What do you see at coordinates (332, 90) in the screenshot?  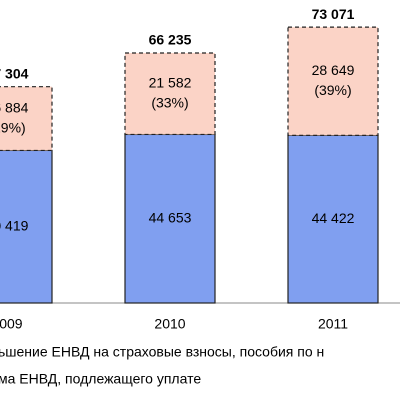 I see `percent-label: (39%)` at bounding box center [332, 90].